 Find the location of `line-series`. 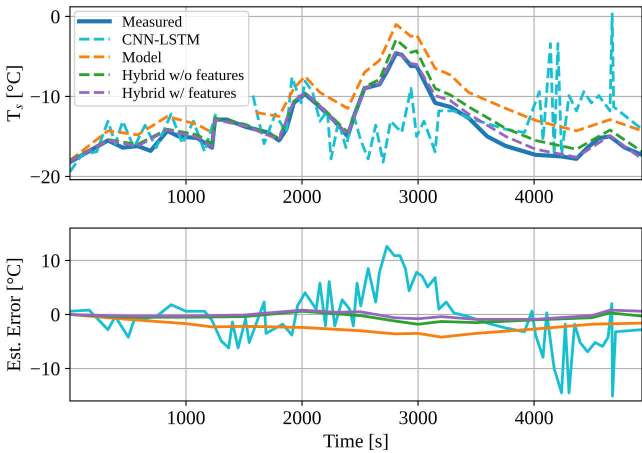

line-series is located at coordinates (356, 314).